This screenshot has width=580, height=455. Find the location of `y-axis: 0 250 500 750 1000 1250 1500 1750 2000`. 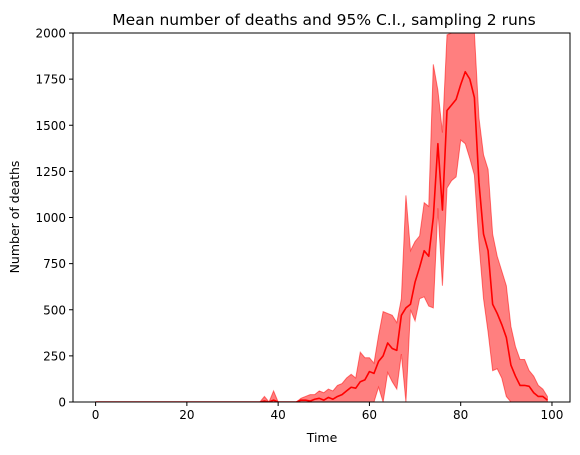

y-axis: 0 250 500 750 1000 1250 1500 1750 2000 is located at coordinates (54, 218).